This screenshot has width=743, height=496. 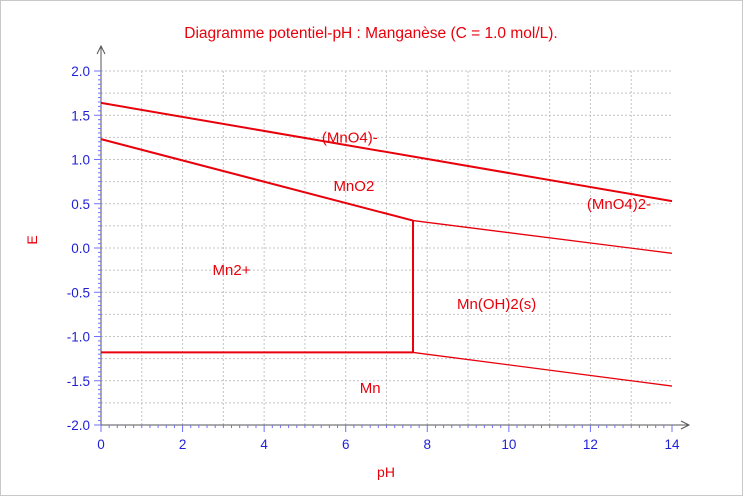 What do you see at coordinates (80, 160) in the screenshot?
I see `y-tick-label: 1.0` at bounding box center [80, 160].